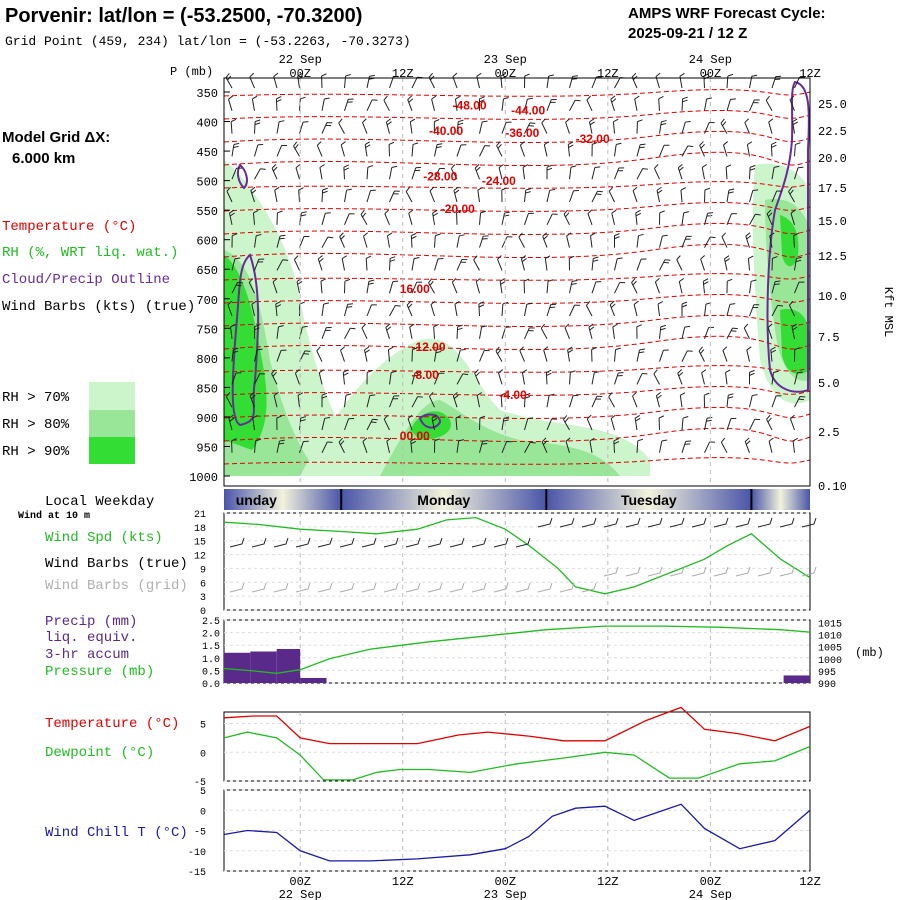 The height and width of the screenshot is (900, 900). What do you see at coordinates (203, 754) in the screenshot?
I see `temperature-tick: 0` at bounding box center [203, 754].